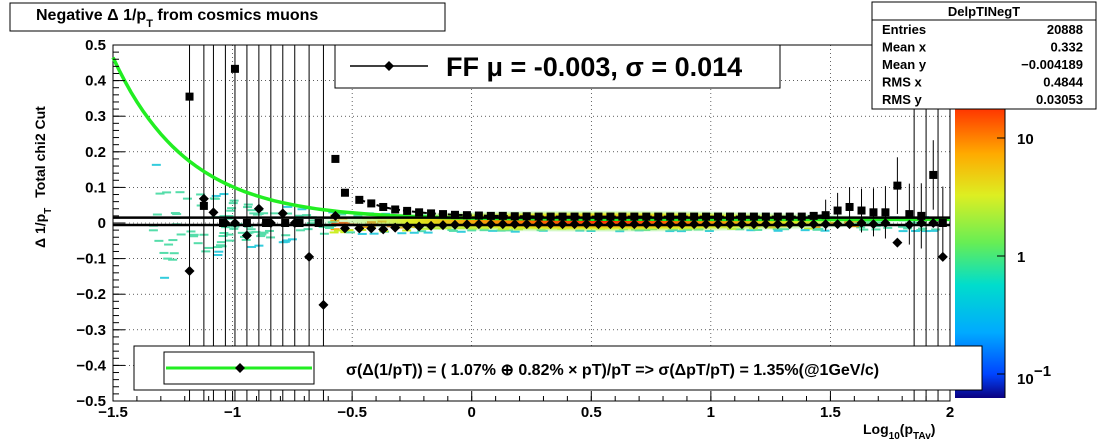  Describe the element at coordinates (91, 401) in the screenshot. I see `y-tick-label: −0.5` at that location.